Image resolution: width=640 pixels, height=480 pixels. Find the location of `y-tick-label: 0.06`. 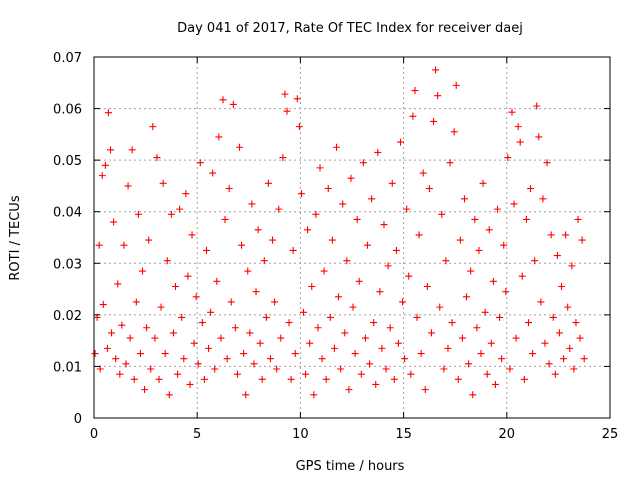

y-tick-label: 0.06 is located at coordinates (67, 110).